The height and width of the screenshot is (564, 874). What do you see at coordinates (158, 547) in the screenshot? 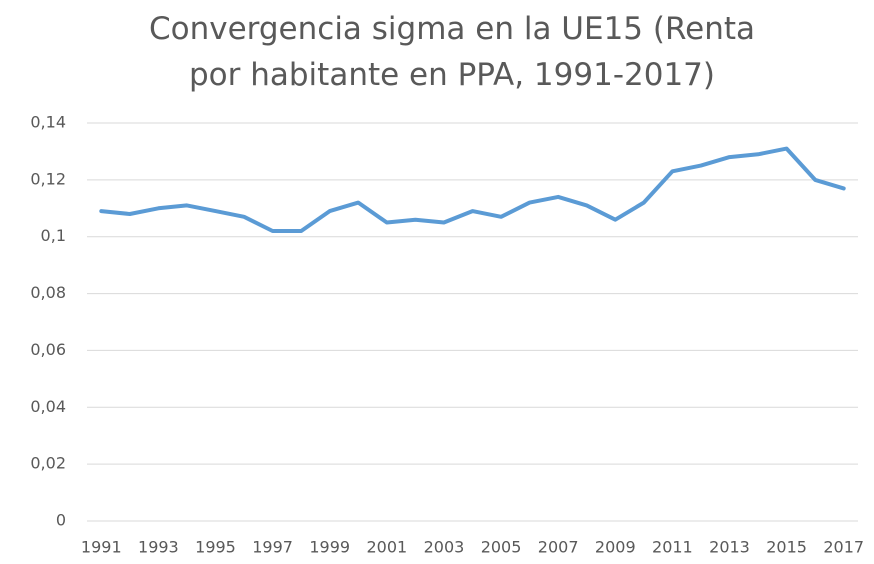
I see `x-tick-label: 1993` at bounding box center [158, 547].